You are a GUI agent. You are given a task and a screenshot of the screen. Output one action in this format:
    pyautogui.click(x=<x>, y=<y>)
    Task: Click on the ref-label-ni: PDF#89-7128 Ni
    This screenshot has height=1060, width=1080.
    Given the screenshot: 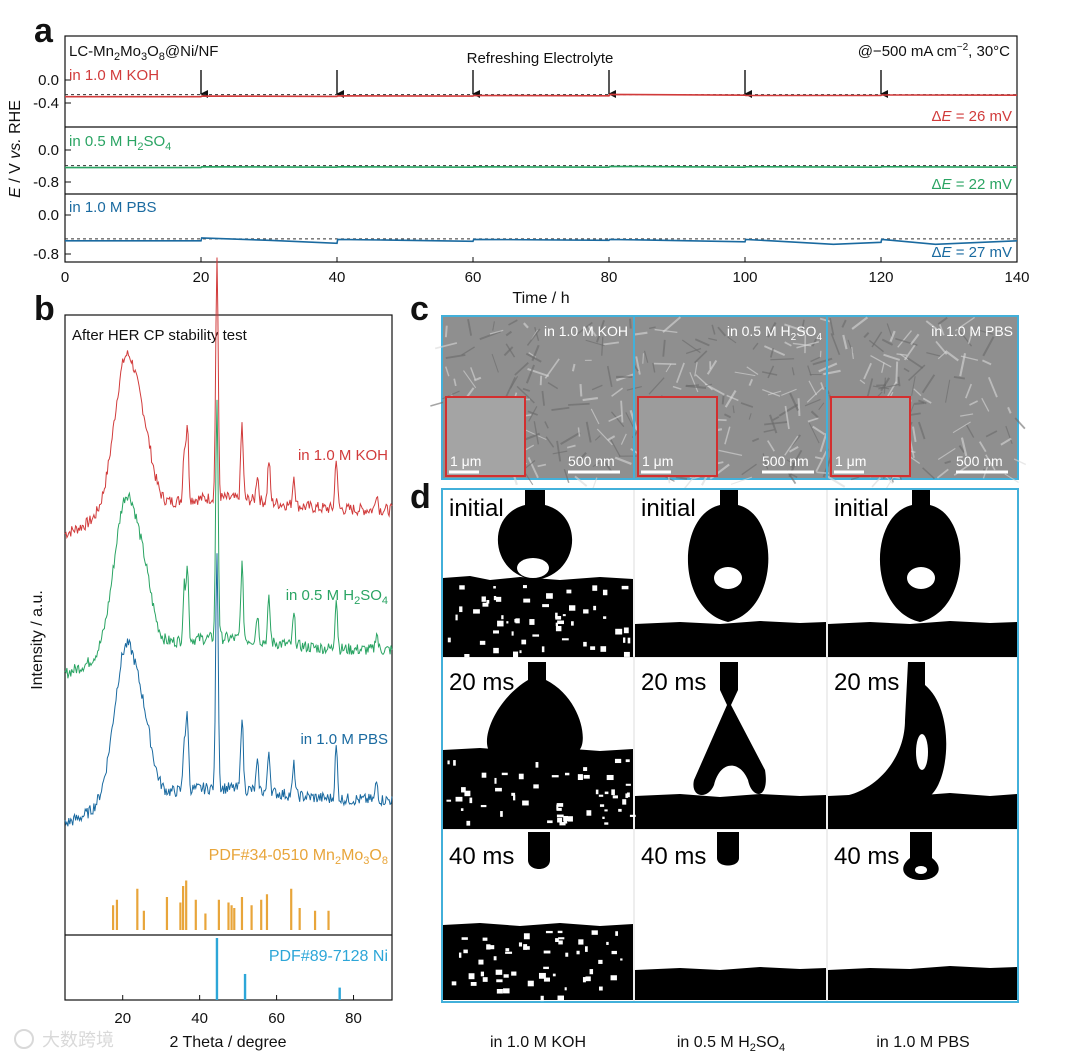 What is the action you would take?
    pyautogui.click(x=328, y=956)
    